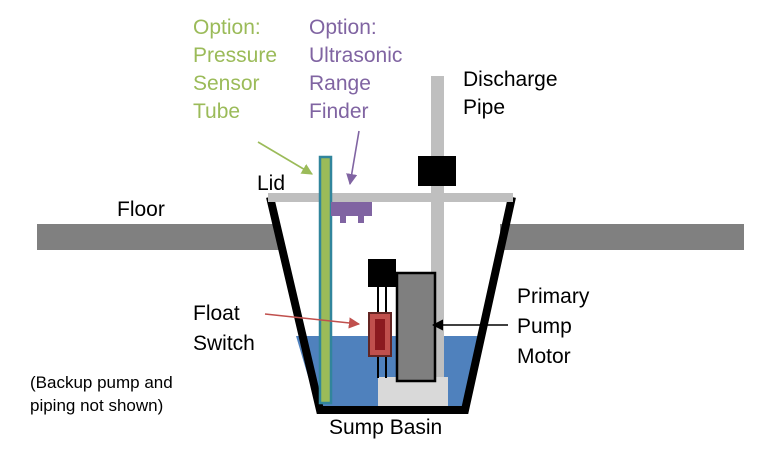  What do you see at coordinates (216, 313) in the screenshot?
I see `float-switch-line-1: Float` at bounding box center [216, 313].